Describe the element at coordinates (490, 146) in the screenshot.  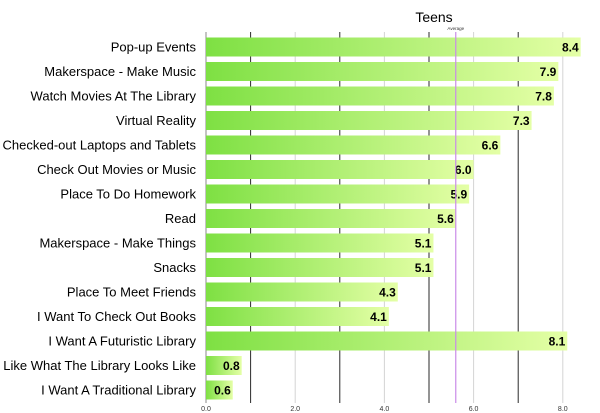
I see `data-label: 6.6` at that location.